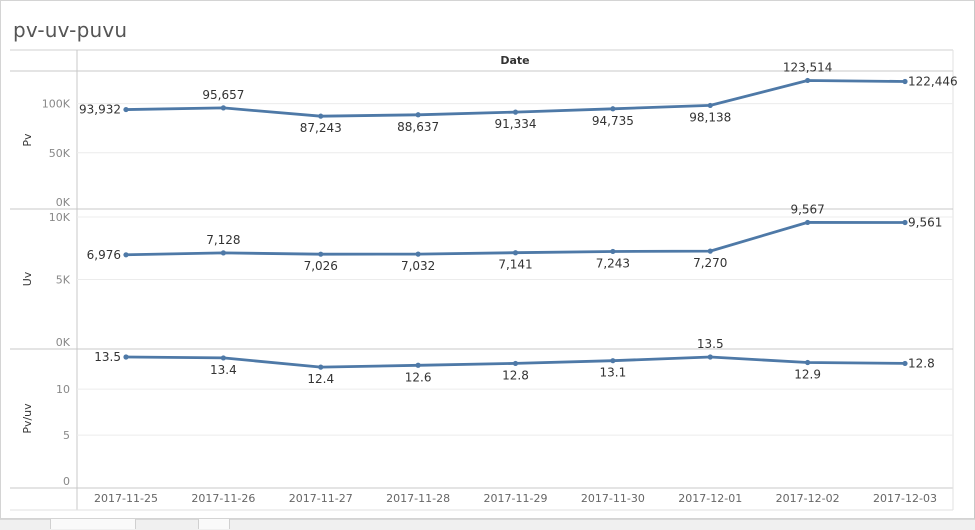 The image size is (975, 530). I want to click on data-label: 94,735, so click(613, 121).